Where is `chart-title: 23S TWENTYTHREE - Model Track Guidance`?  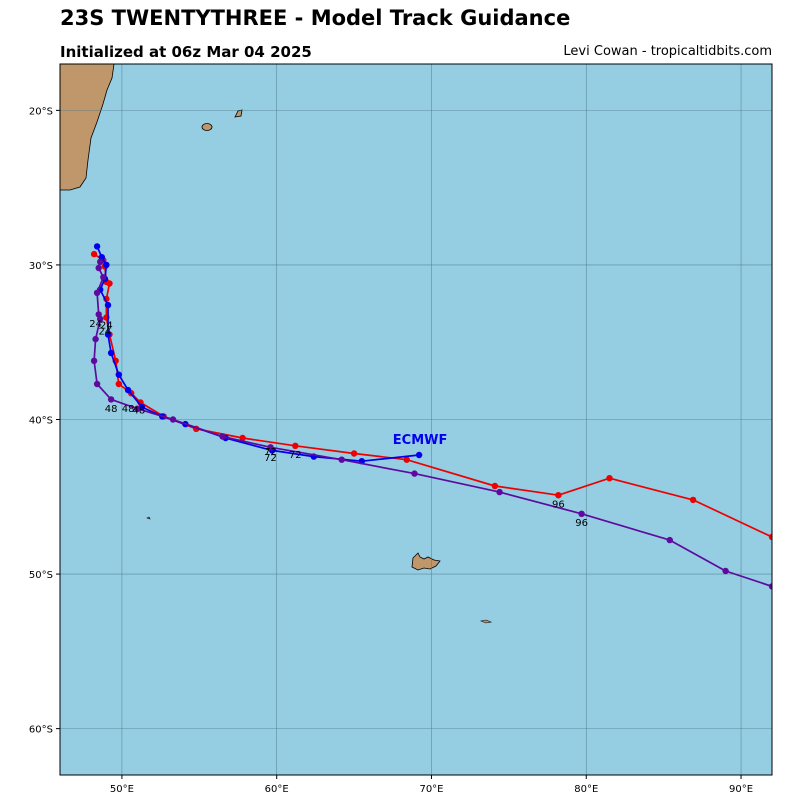
chart-title: 23S TWENTYTHREE - Model Track Guidance is located at coordinates (315, 18).